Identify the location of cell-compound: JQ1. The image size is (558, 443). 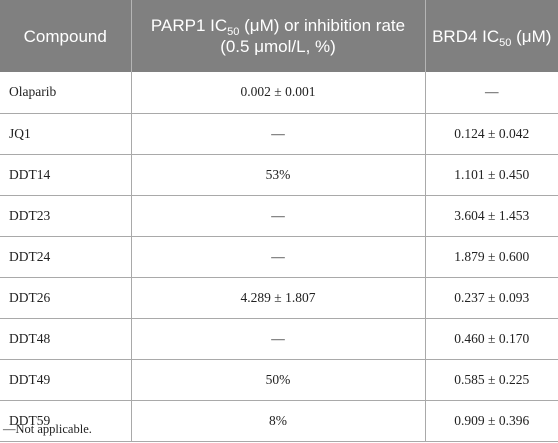
(65, 134).